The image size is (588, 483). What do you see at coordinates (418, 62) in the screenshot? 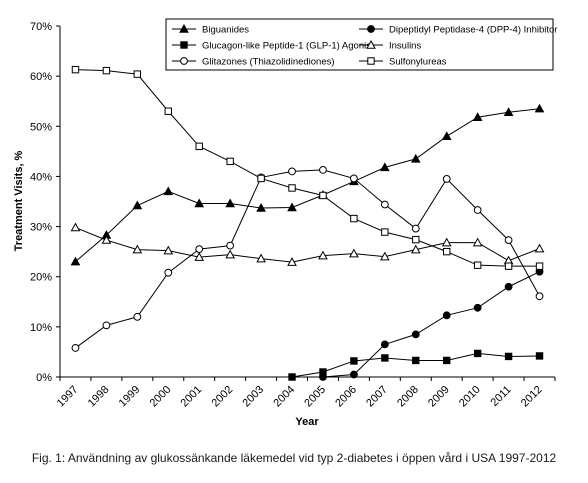
I see `legend-label: Sulfonylureas` at bounding box center [418, 62].